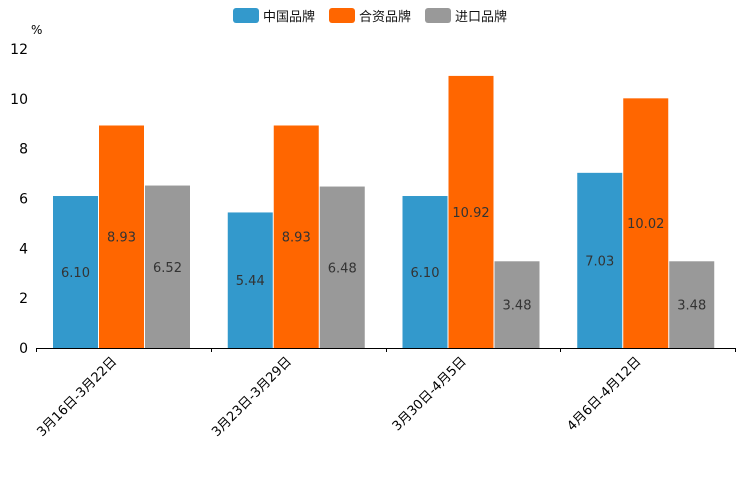  I want to click on bar-data-label: 7.03, so click(599, 261).